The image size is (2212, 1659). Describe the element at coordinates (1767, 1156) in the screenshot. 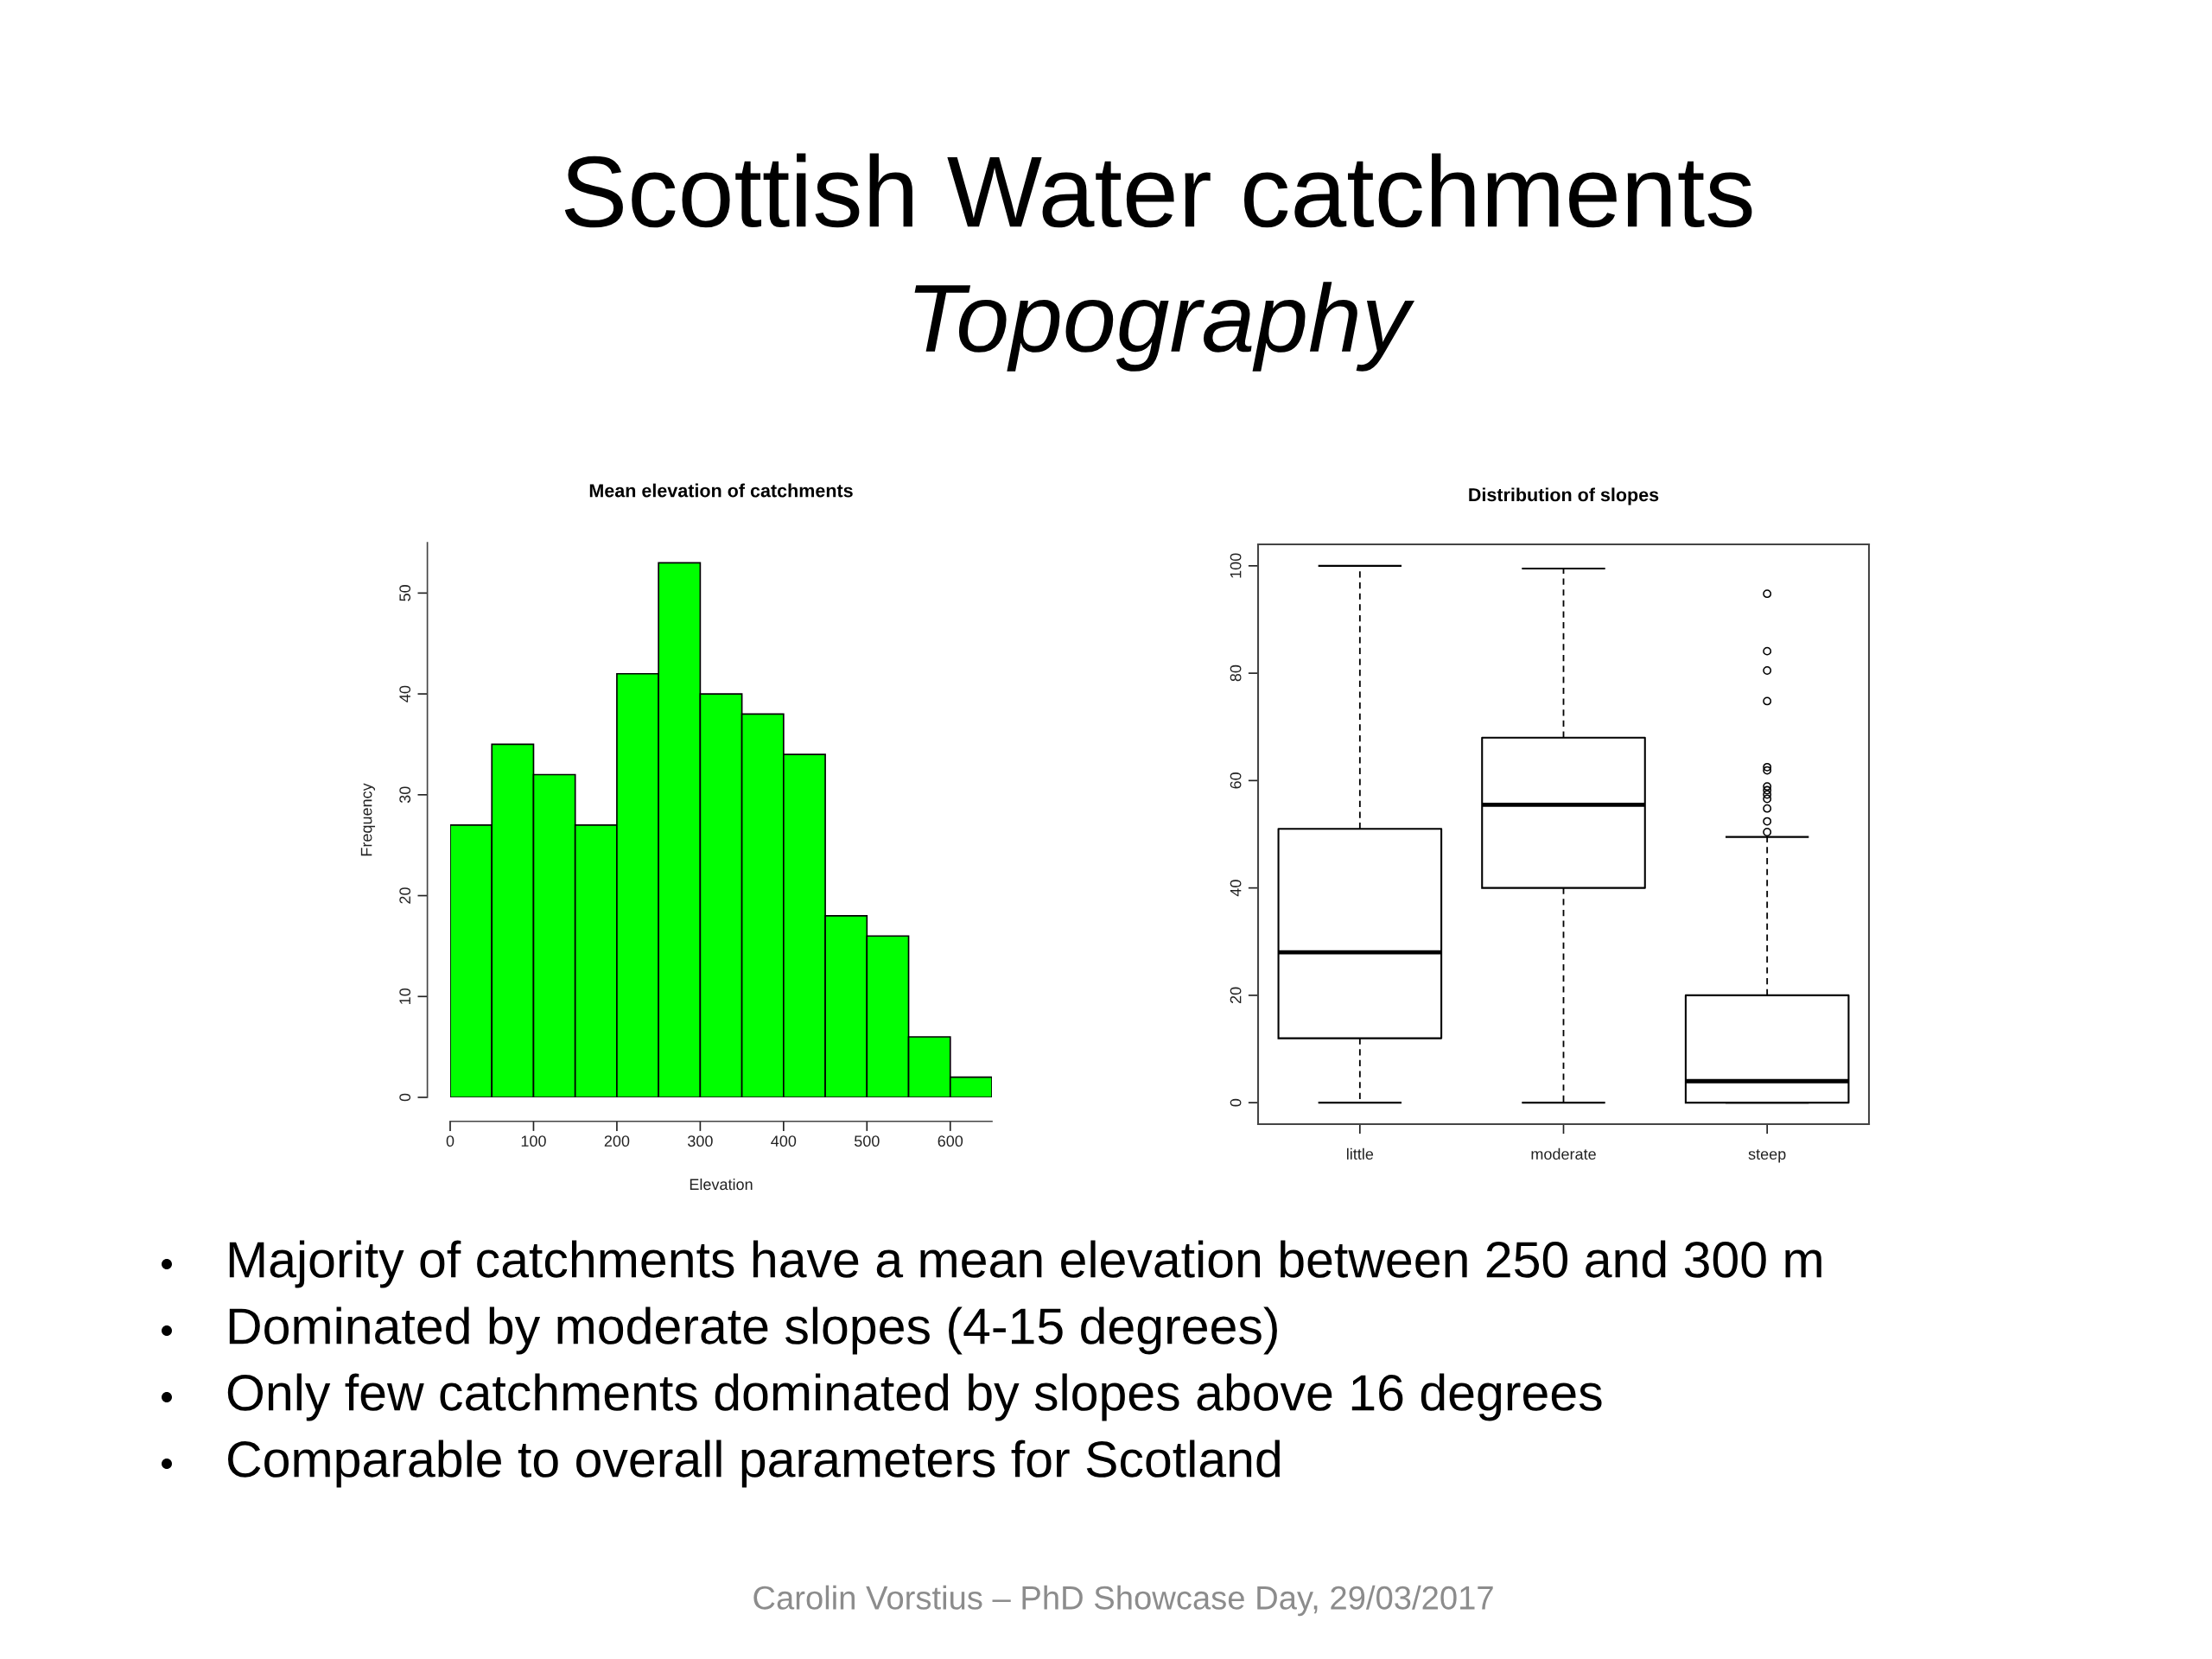

I see `x-tick-label: steep` at that location.